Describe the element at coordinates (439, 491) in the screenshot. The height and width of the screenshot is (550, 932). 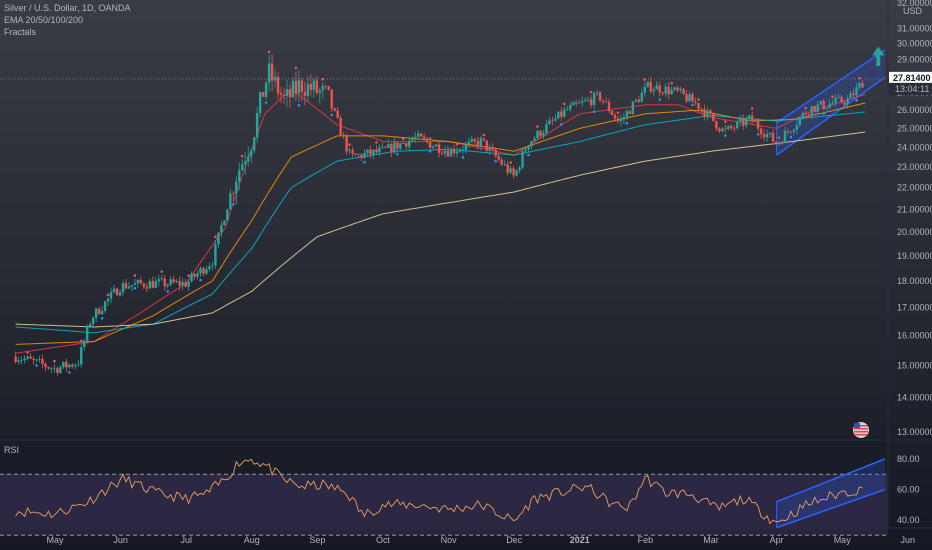
I see `rsi-line` at that location.